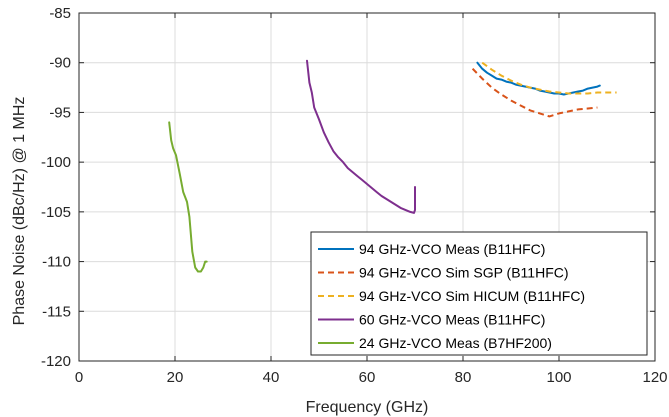 This screenshot has height=417, width=669. Describe the element at coordinates (19, 211) in the screenshot. I see `y-axis-label: Phase Noise (dBc/Hz) @ 1 MHz` at that location.